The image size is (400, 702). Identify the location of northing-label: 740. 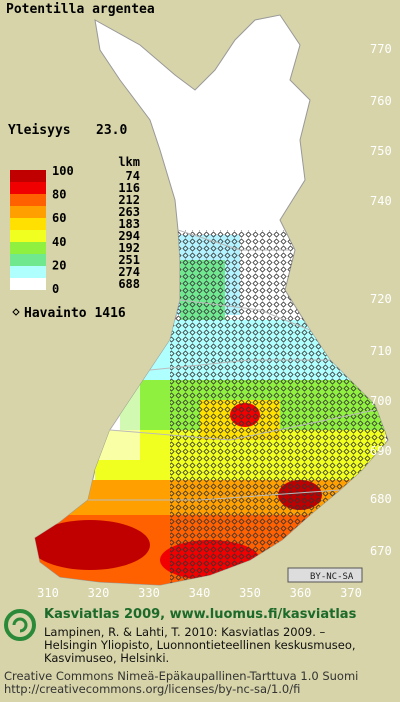
(381, 201).